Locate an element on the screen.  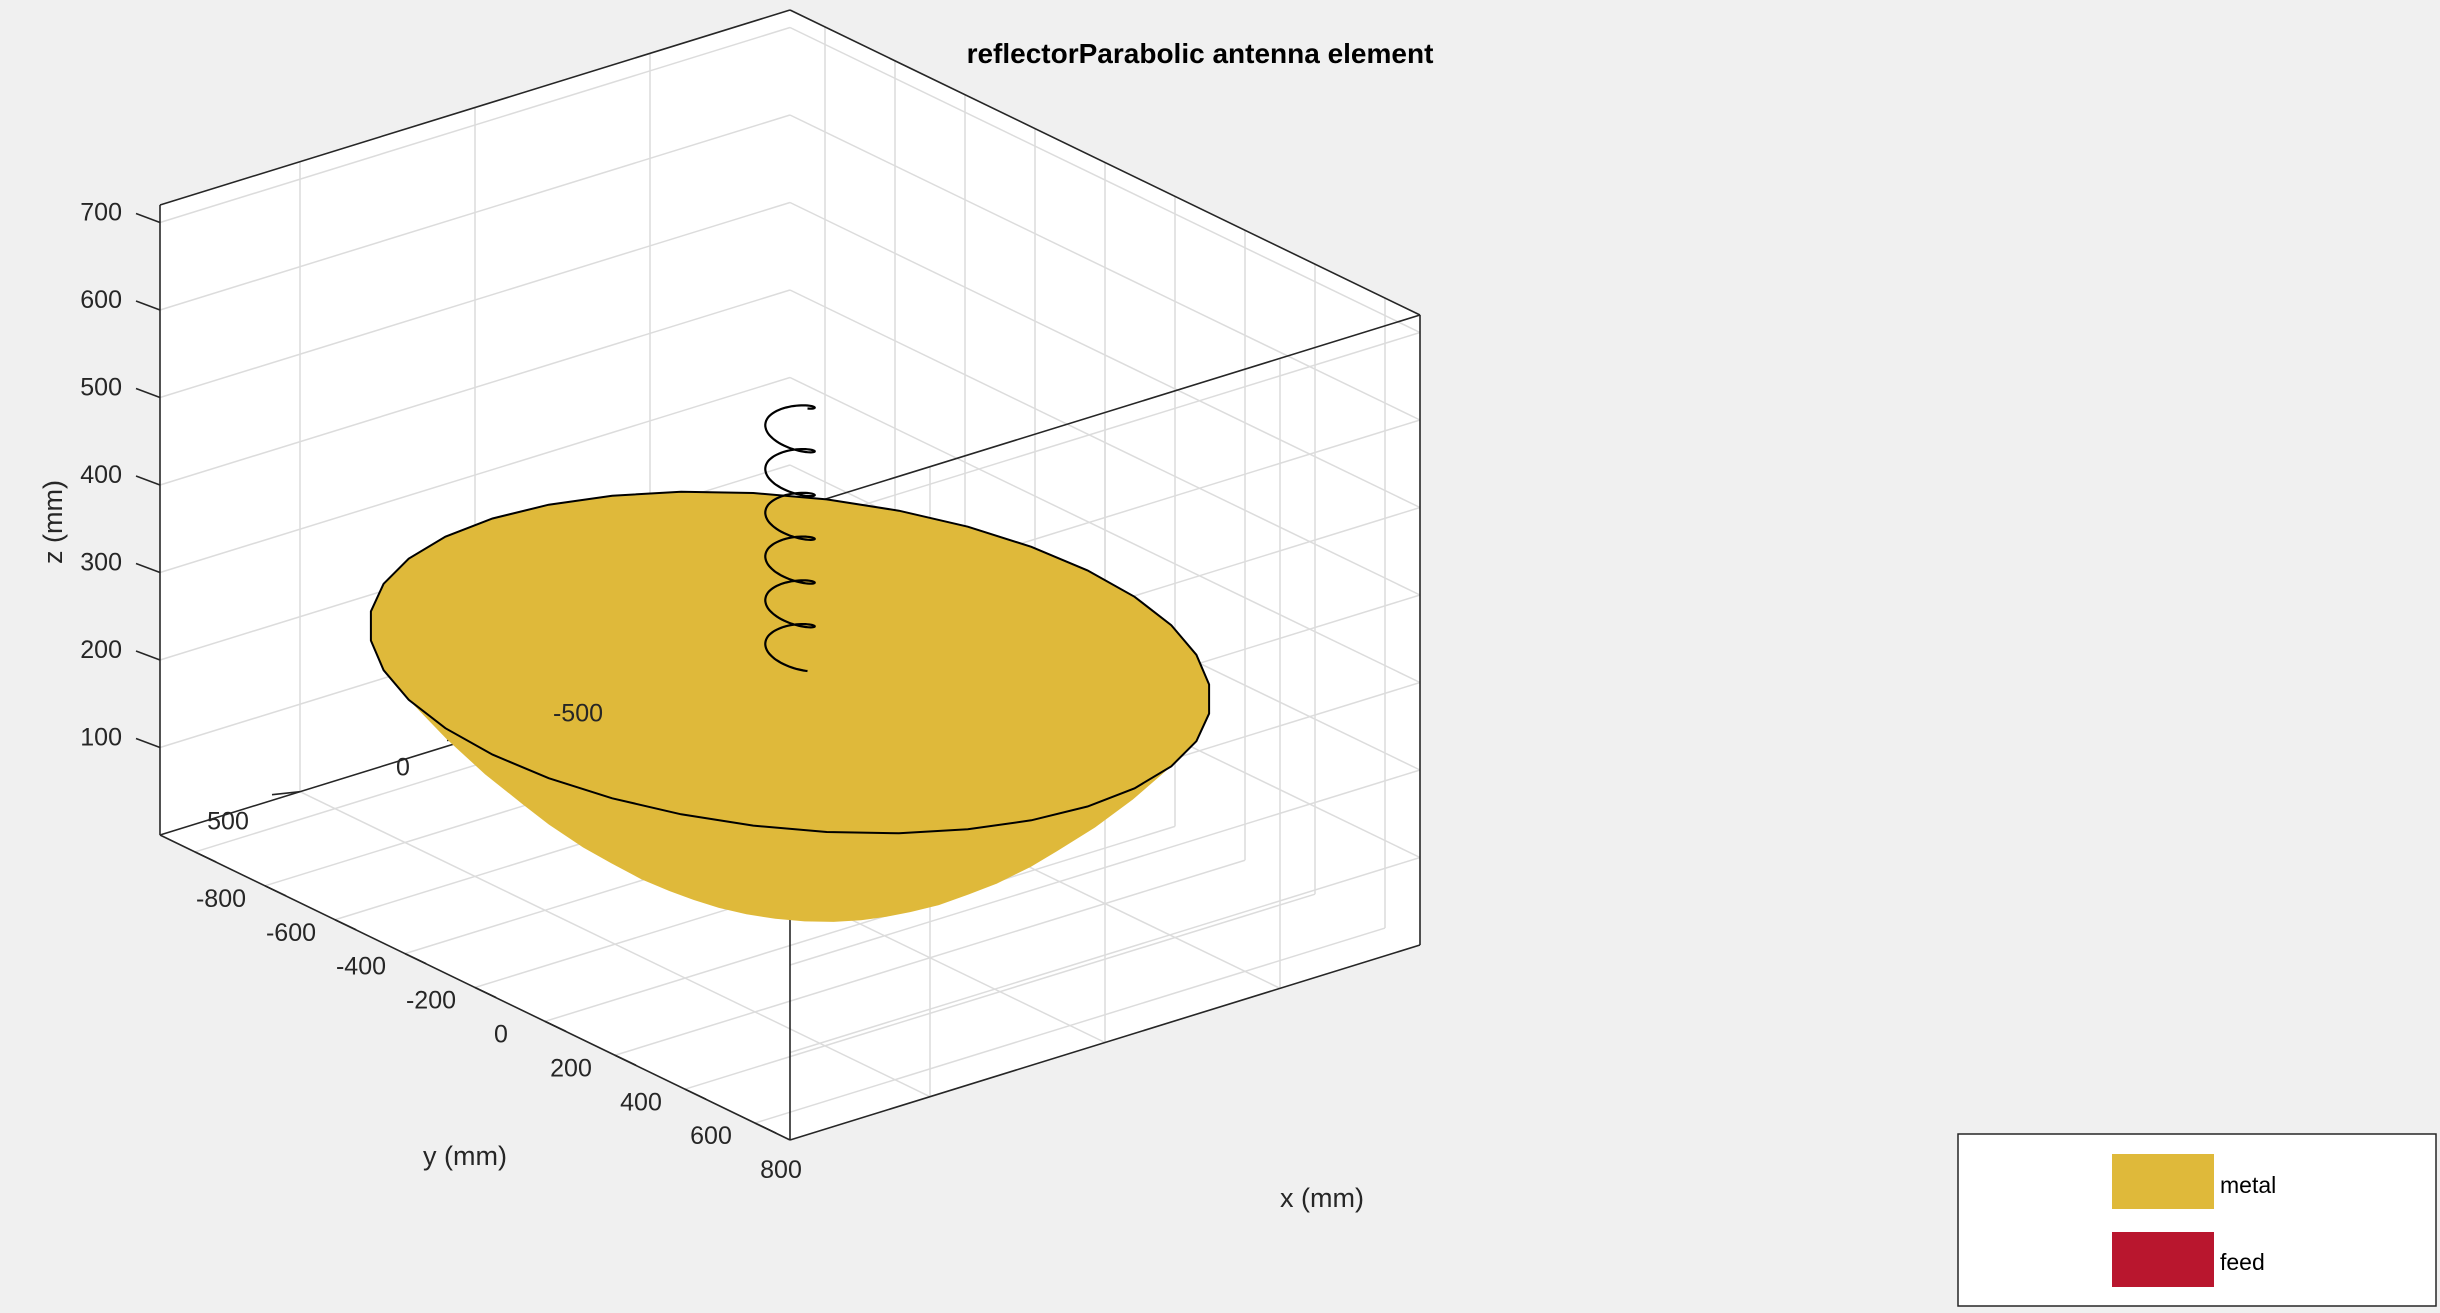
x-tick-label: -600 is located at coordinates (291, 933).